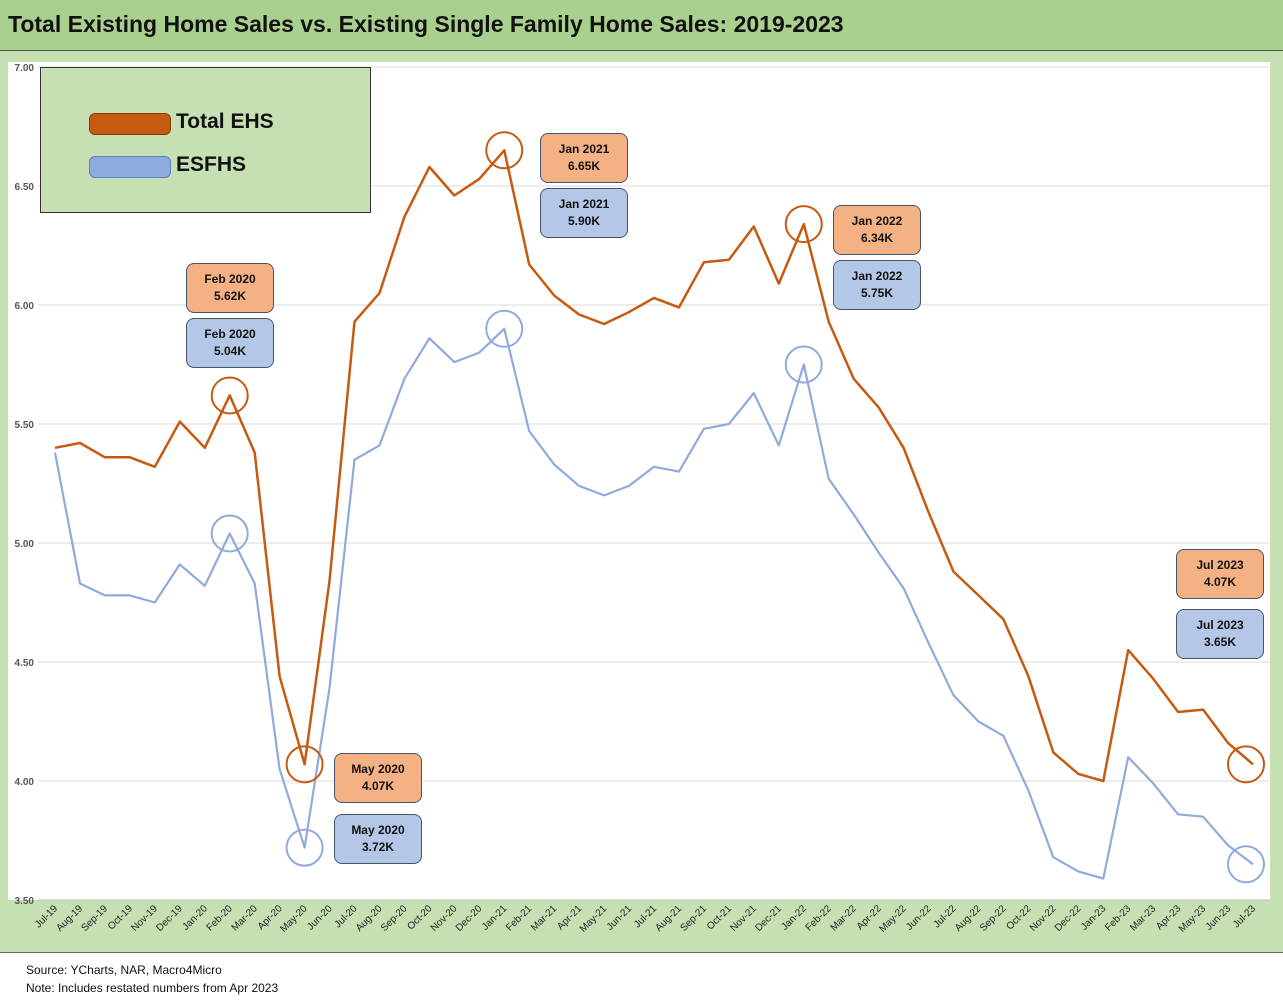  Describe the element at coordinates (893, 919) in the screenshot. I see `x-tick-label: May-22` at that location.